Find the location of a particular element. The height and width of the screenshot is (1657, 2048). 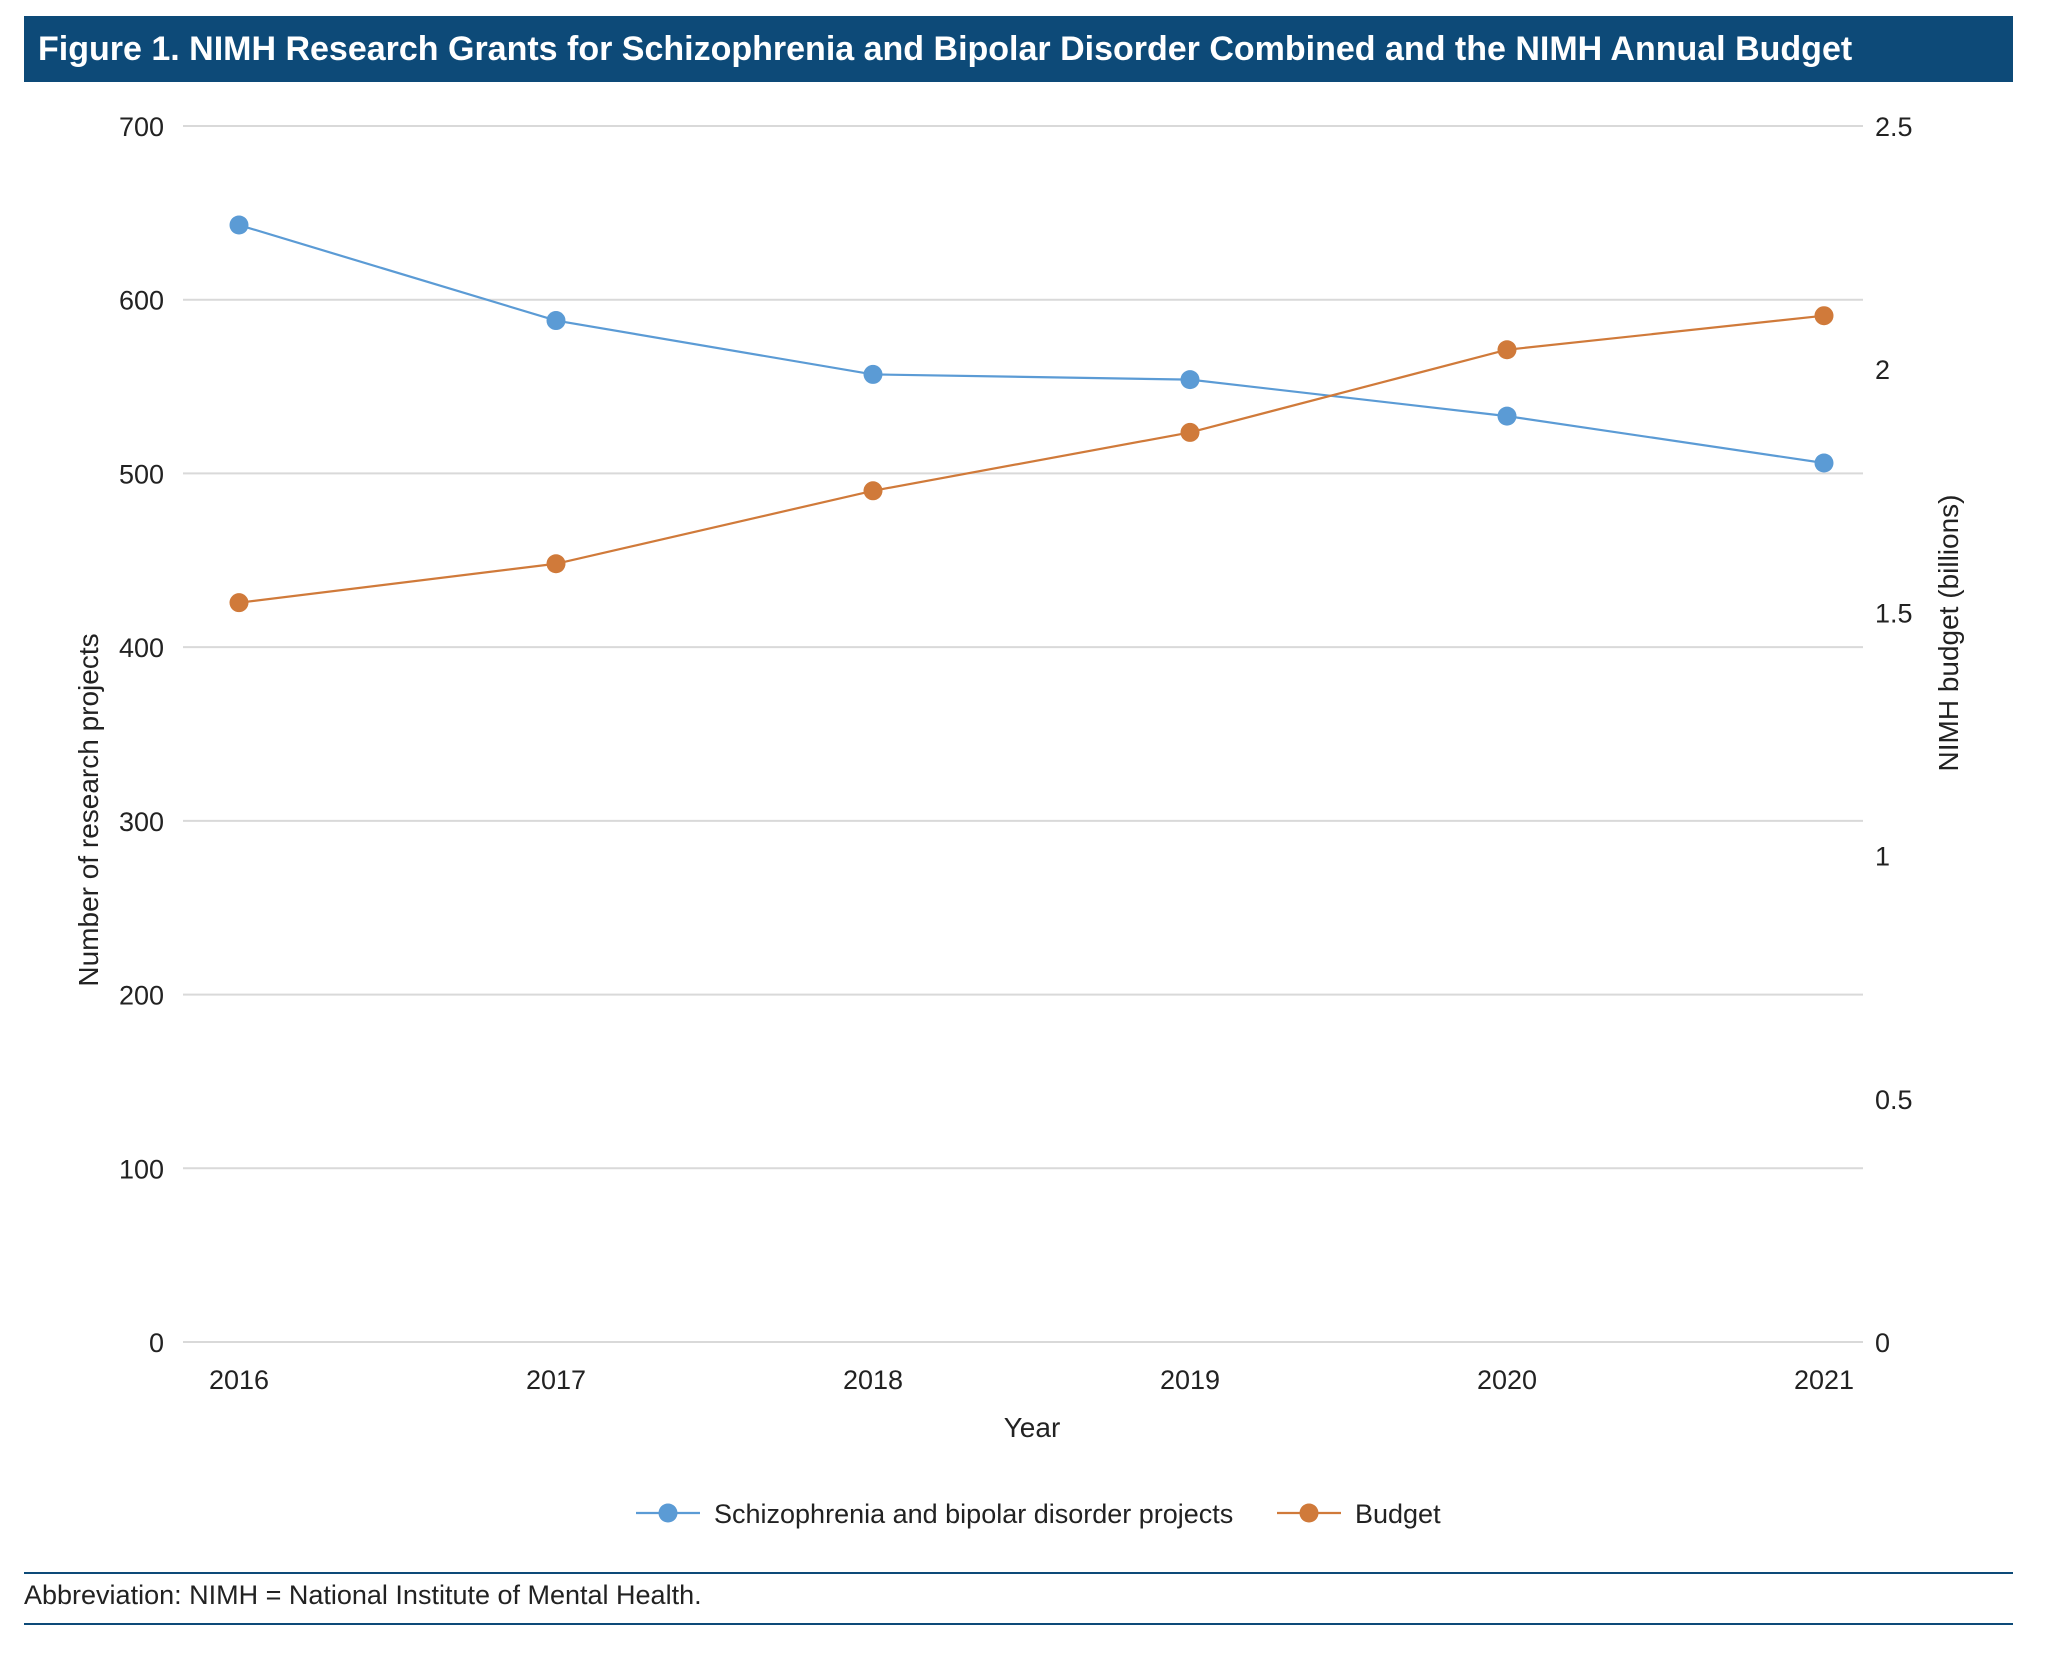

x-tick-label: 2021 is located at coordinates (1824, 1380).